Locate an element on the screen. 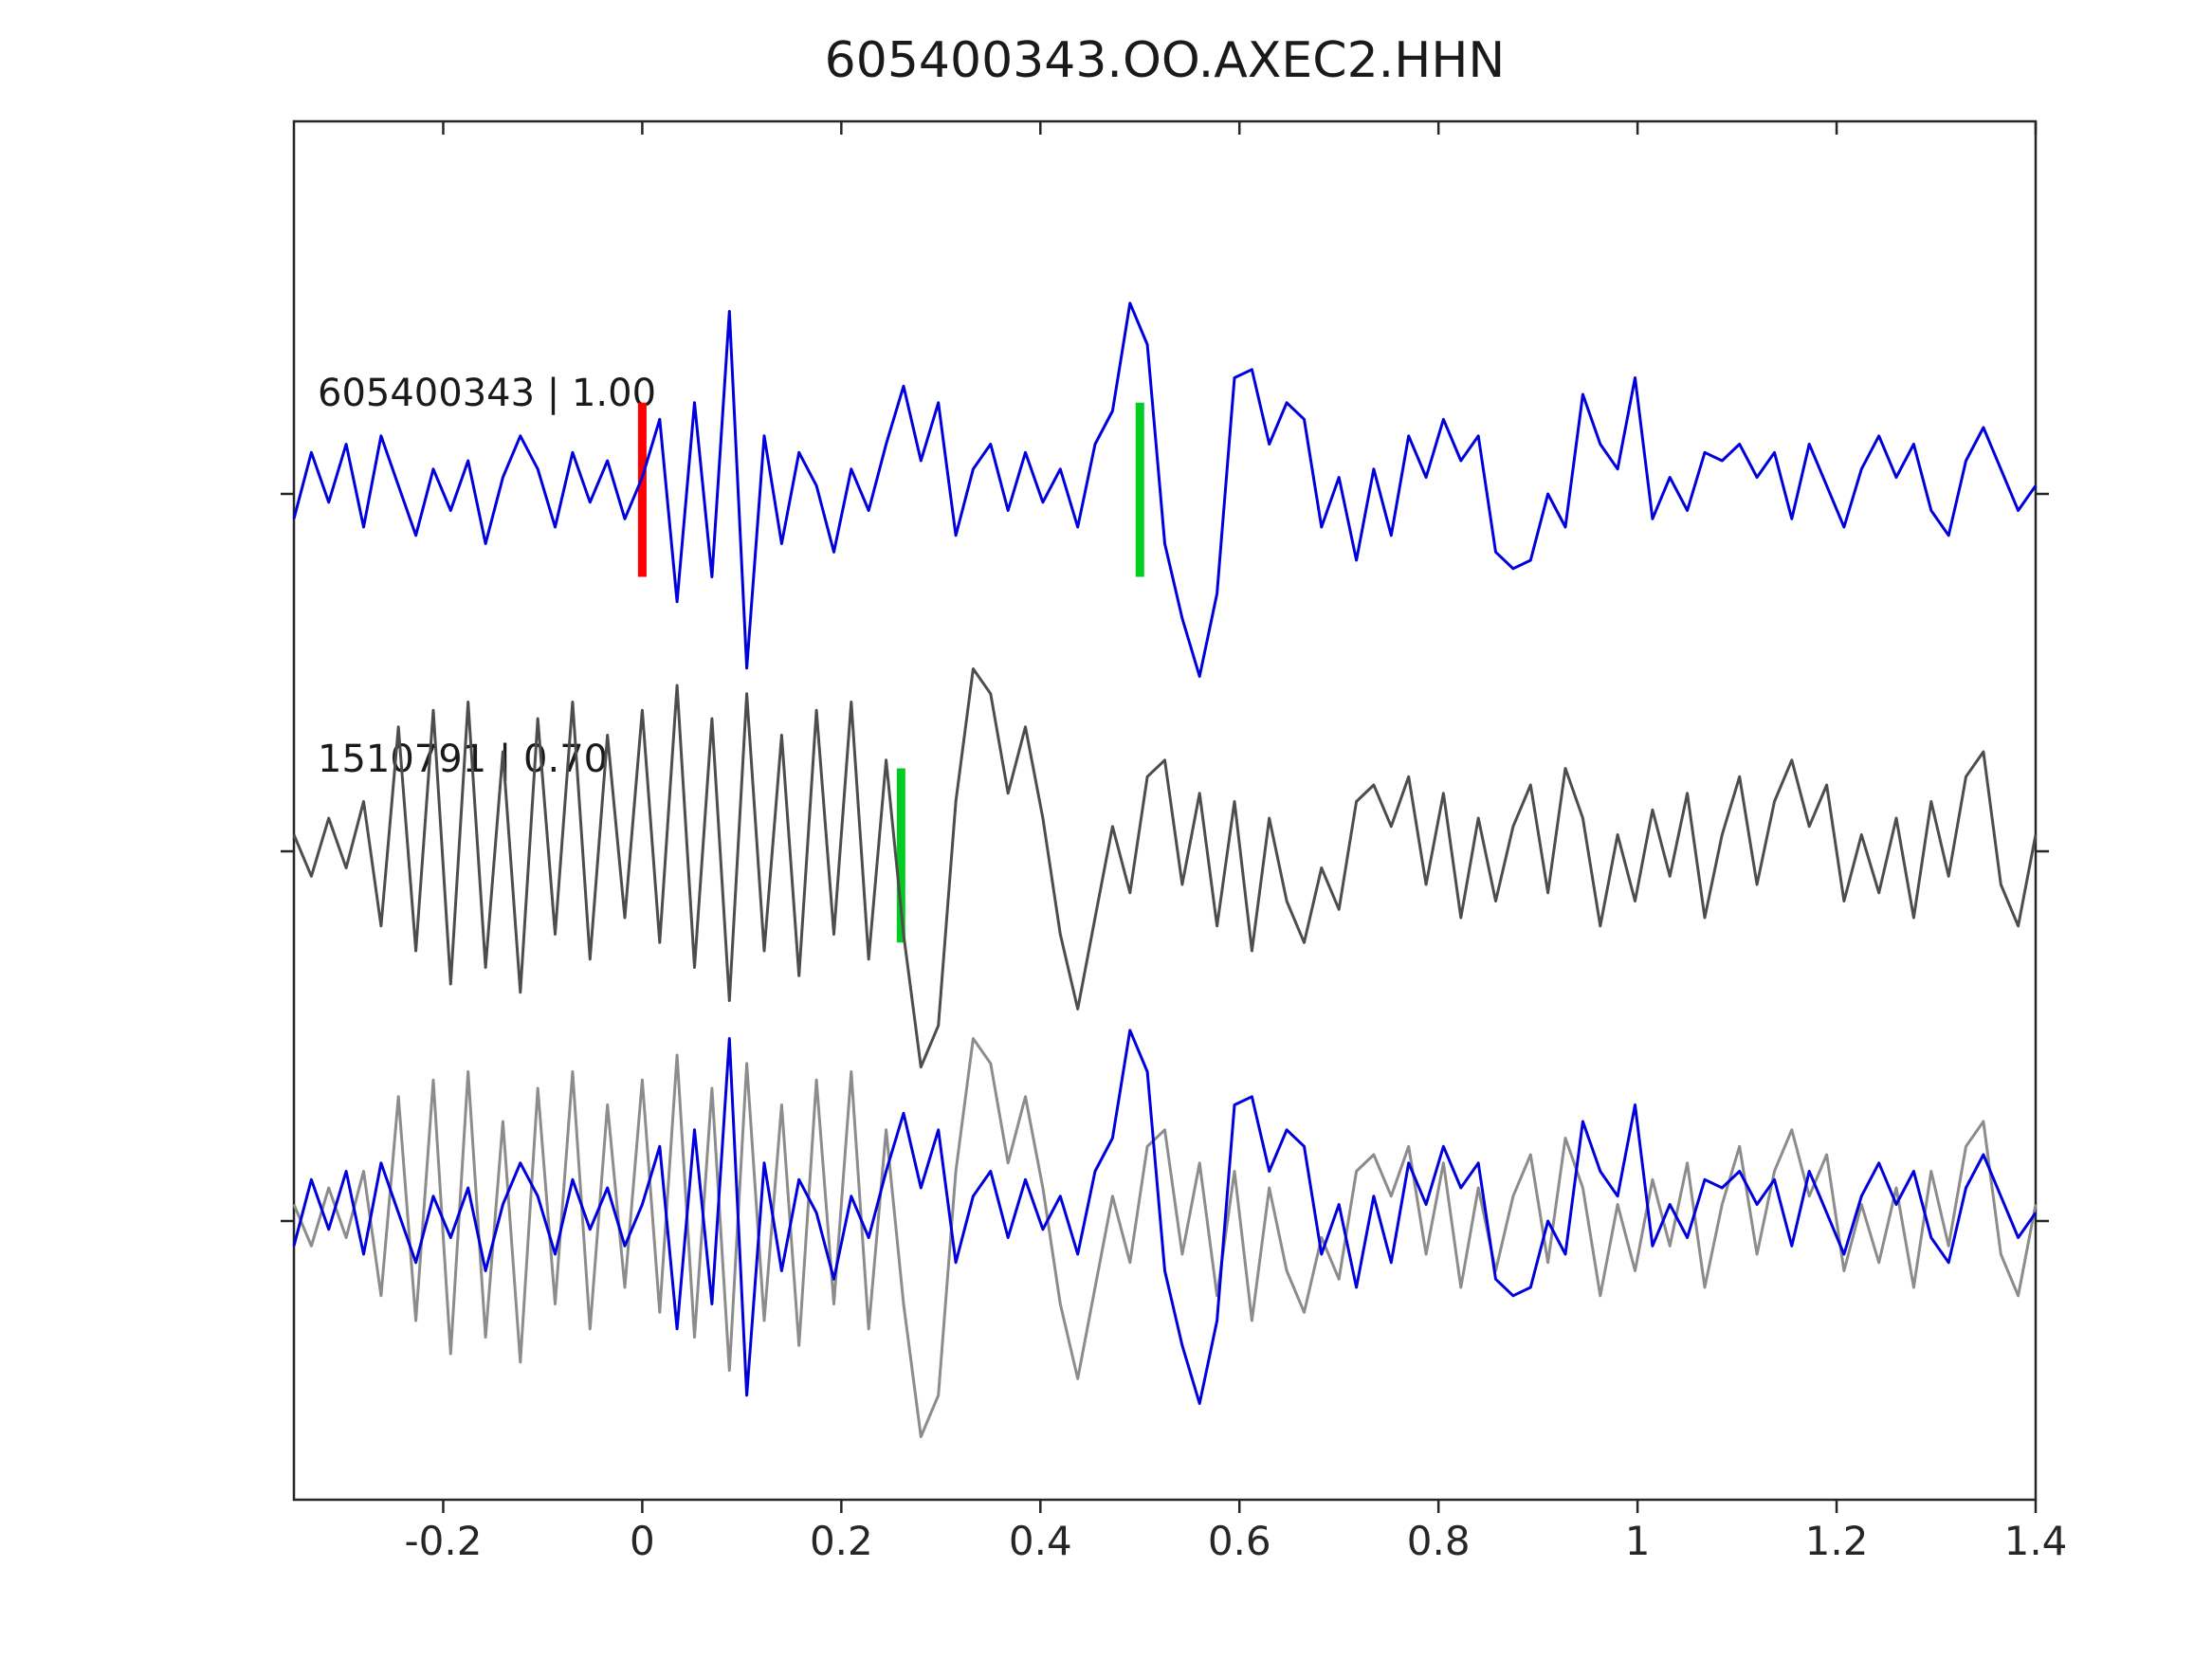 The width and height of the screenshot is (2212, 1659). chart-title: 605400343.OO.AXEC2.HHN is located at coordinates (1165, 60).